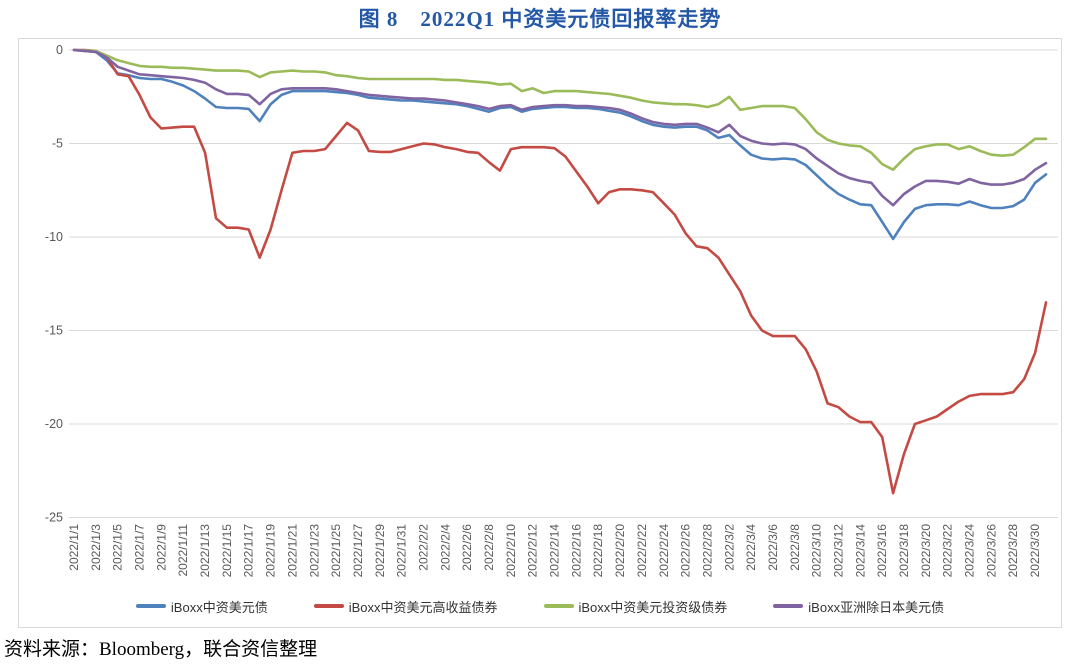 This screenshot has height=670, width=1080. Describe the element at coordinates (970, 551) in the screenshot. I see `x-axis-tick-label: 2022/3/24` at that location.